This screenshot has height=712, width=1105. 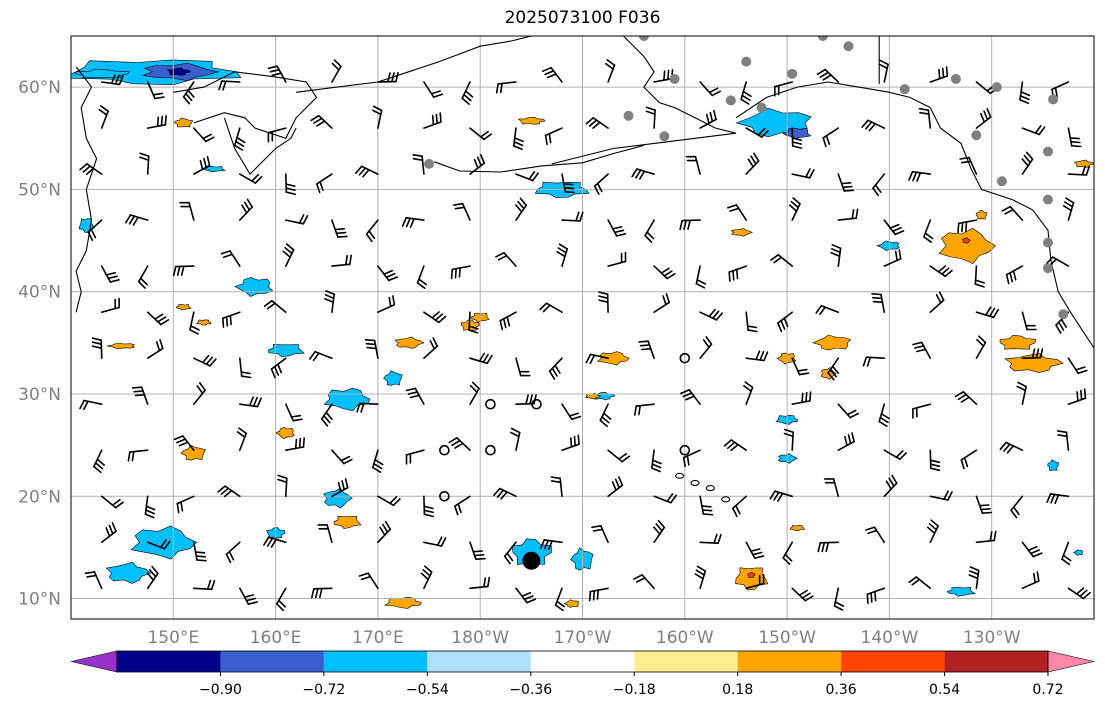 I want to click on colorbar-tick-label: −0.72, so click(x=323, y=690).